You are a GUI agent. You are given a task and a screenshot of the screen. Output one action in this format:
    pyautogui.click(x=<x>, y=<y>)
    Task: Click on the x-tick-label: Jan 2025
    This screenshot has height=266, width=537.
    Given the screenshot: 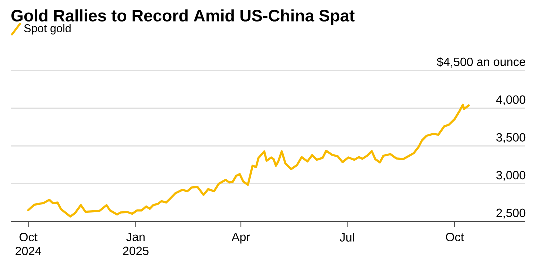 What is the action you would take?
    pyautogui.click(x=136, y=244)
    